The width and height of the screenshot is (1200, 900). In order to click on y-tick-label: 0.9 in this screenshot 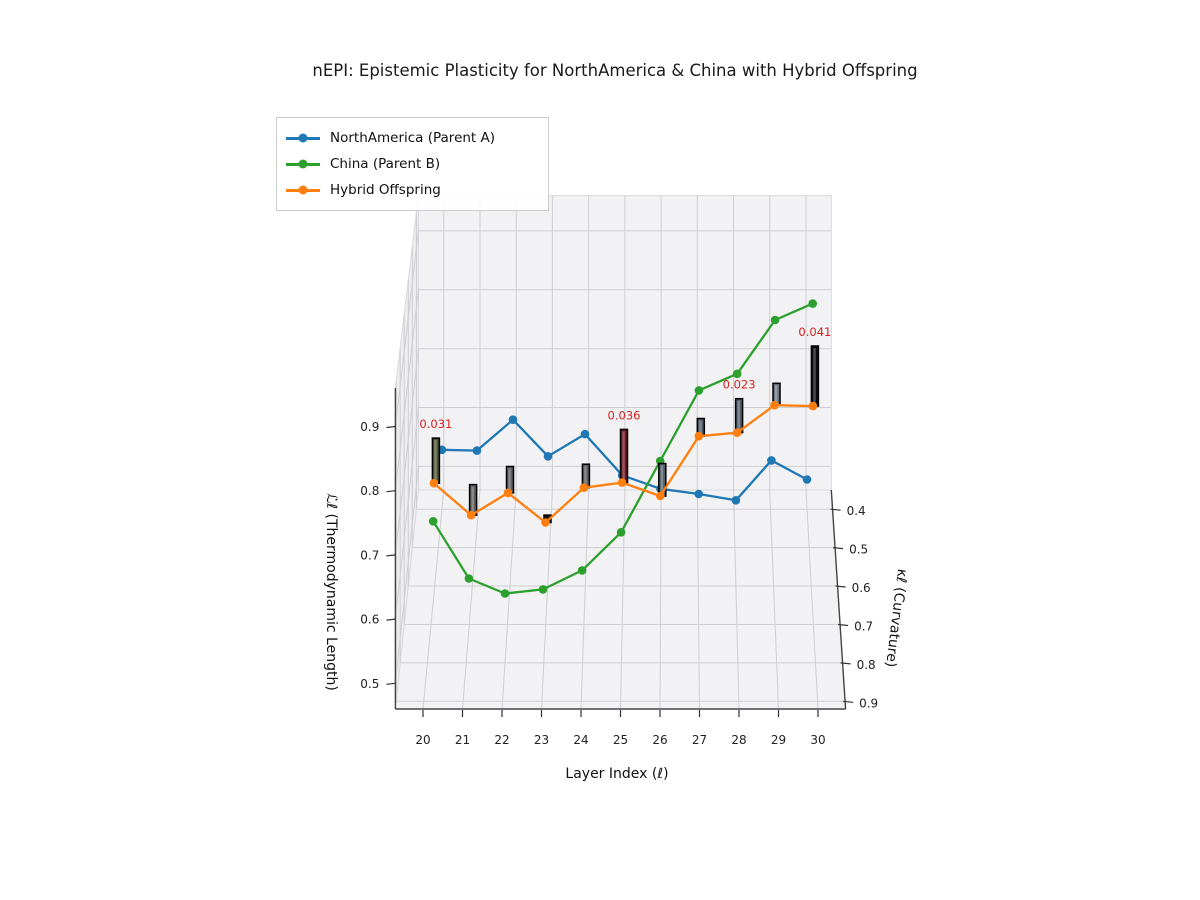, I will do `click(868, 703)`.